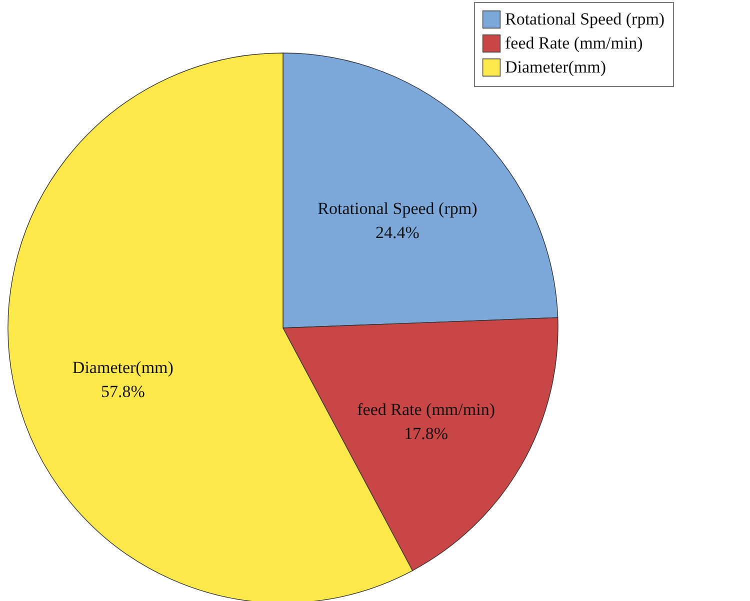 The image size is (750, 601). Describe the element at coordinates (398, 208) in the screenshot. I see `slice-label: Rotational Speed (rpm)` at that location.